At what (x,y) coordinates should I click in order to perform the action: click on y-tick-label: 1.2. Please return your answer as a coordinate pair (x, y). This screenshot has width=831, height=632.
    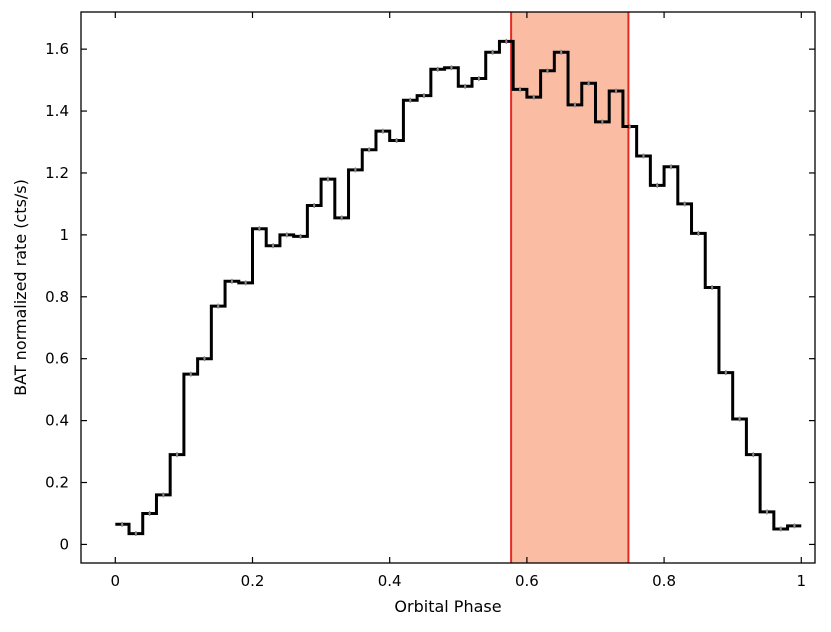
    Looking at the image, I should click on (57, 173).